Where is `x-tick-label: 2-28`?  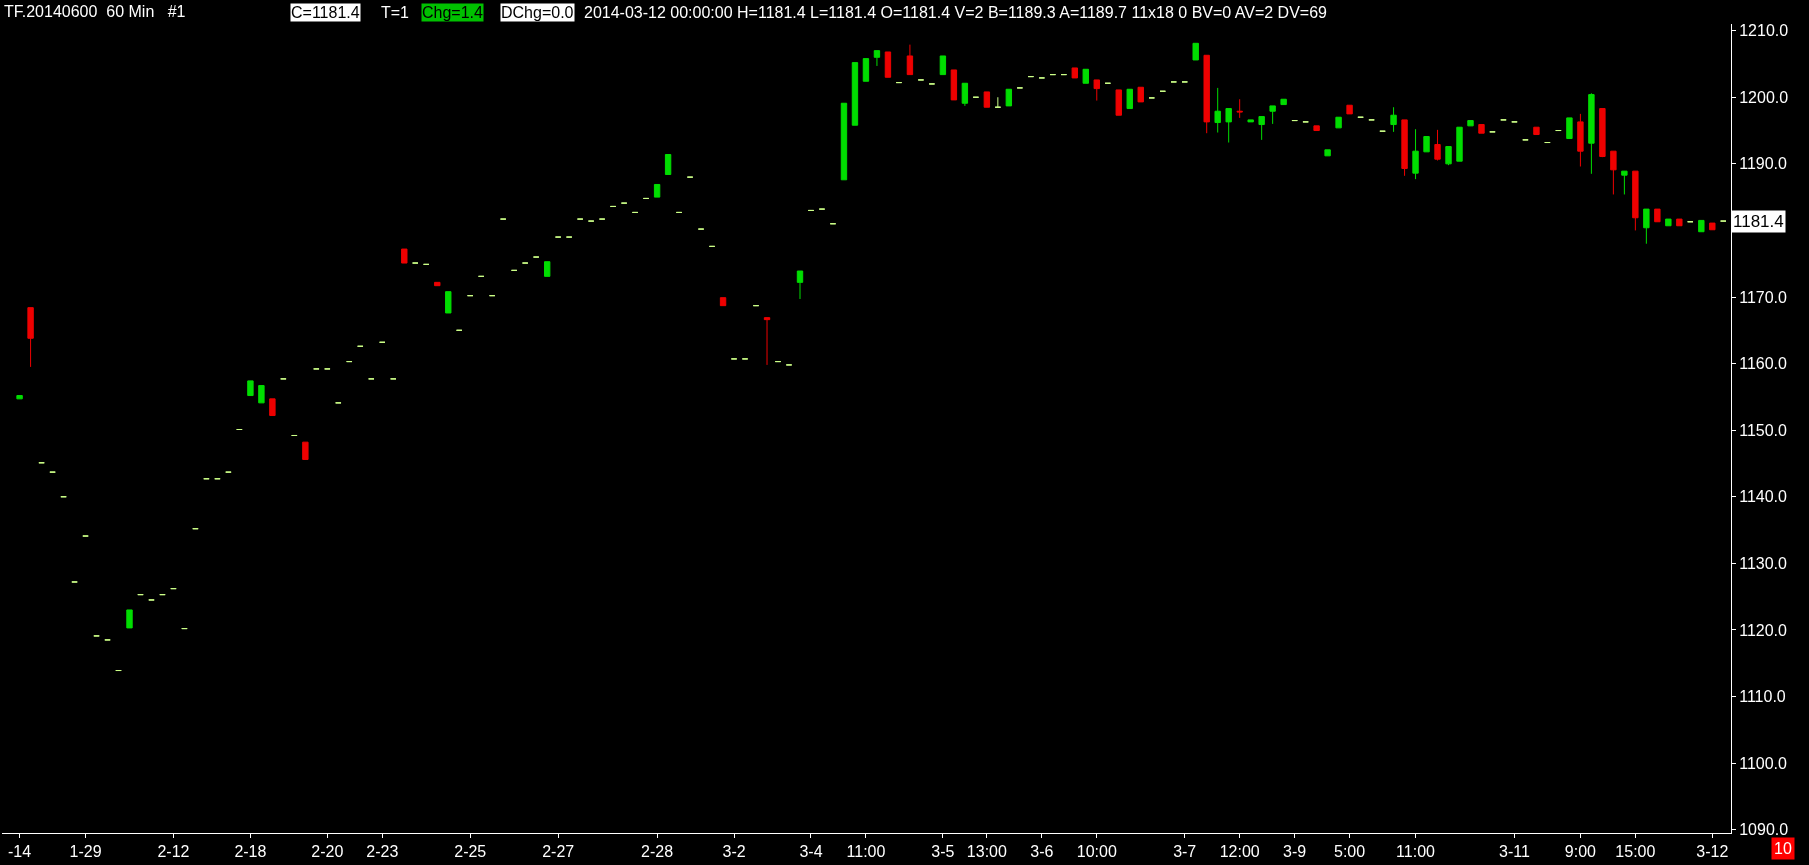
x-tick-label: 2-28 is located at coordinates (657, 852).